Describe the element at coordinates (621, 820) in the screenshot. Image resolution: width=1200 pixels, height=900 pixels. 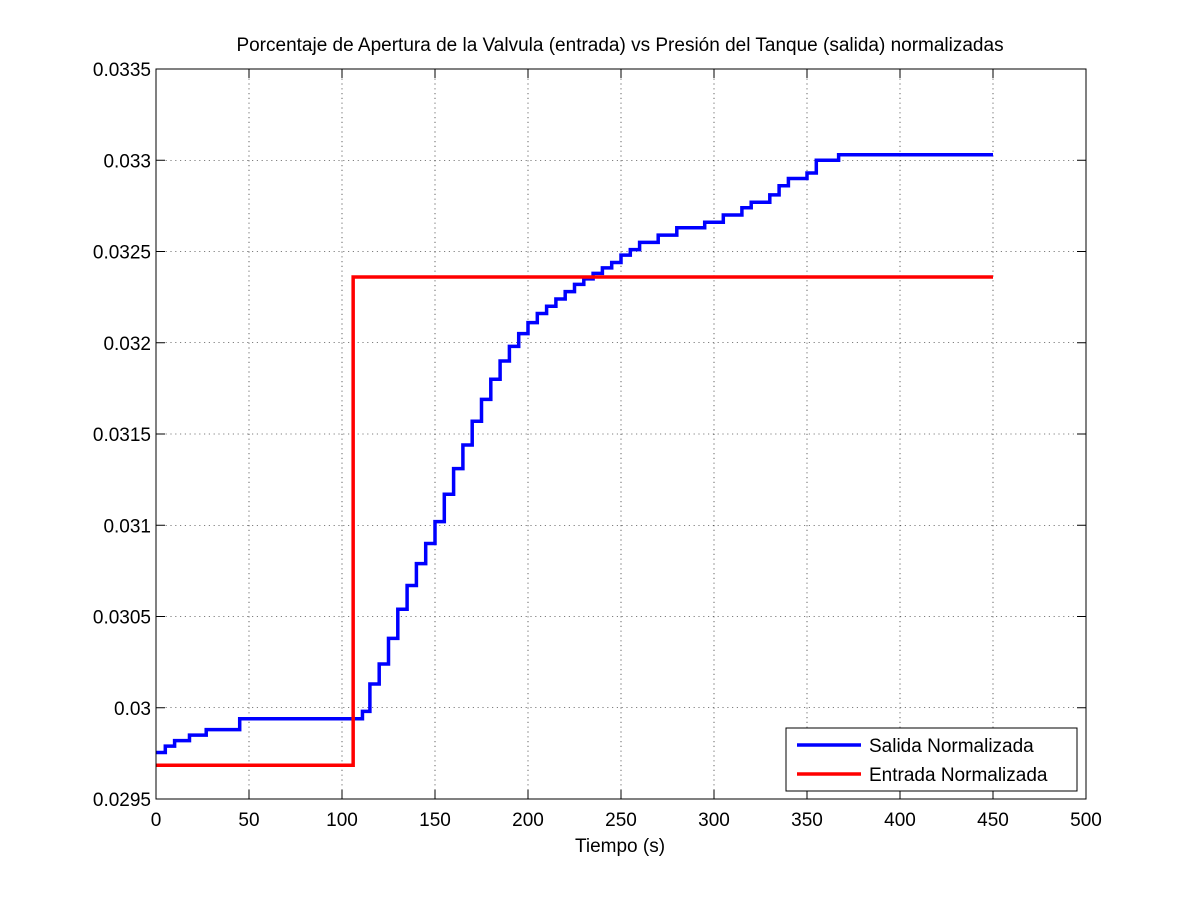
I see `x-tick-label: 250` at that location.